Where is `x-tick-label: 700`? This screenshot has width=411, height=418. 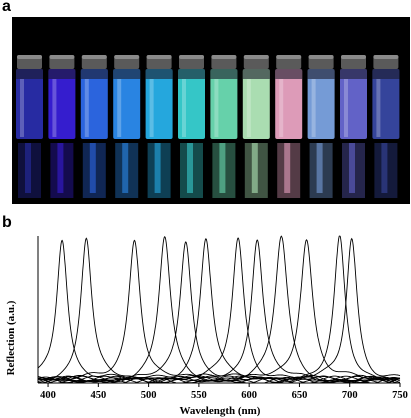
x-tick-label: 700 is located at coordinates (350, 395).